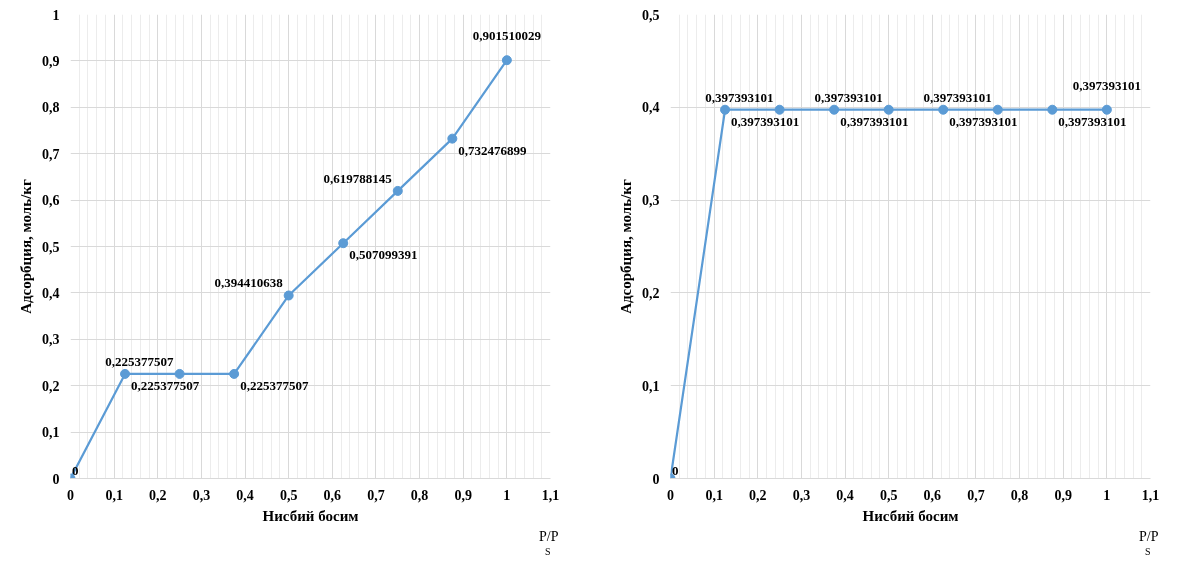  What do you see at coordinates (358, 178) in the screenshot?
I see `data-label: 0,619788145` at bounding box center [358, 178].